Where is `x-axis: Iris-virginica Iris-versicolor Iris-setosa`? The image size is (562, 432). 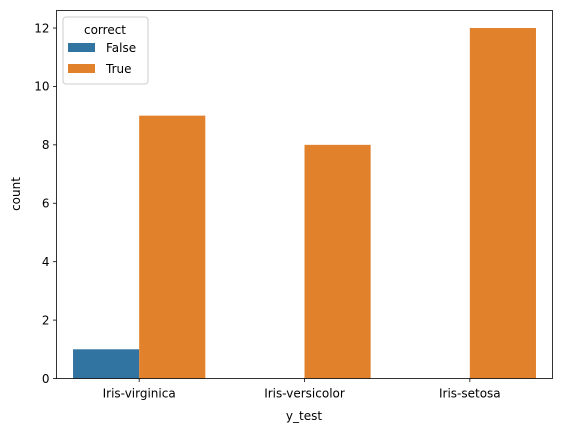
x-axis: Iris-virginica Iris-versicolor Iris-setosa is located at coordinates (302, 389).